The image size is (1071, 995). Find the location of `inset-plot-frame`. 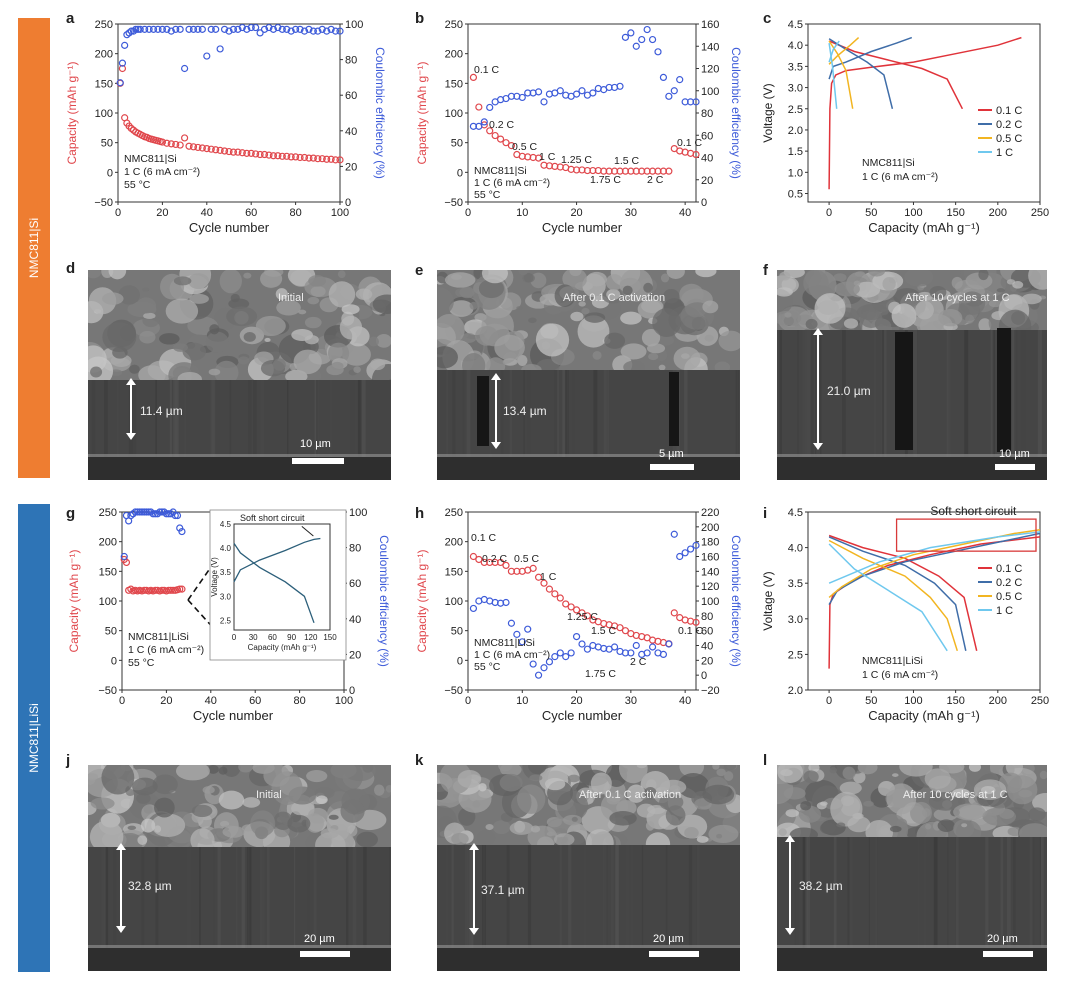

inset-plot-frame is located at coordinates (282, 577).